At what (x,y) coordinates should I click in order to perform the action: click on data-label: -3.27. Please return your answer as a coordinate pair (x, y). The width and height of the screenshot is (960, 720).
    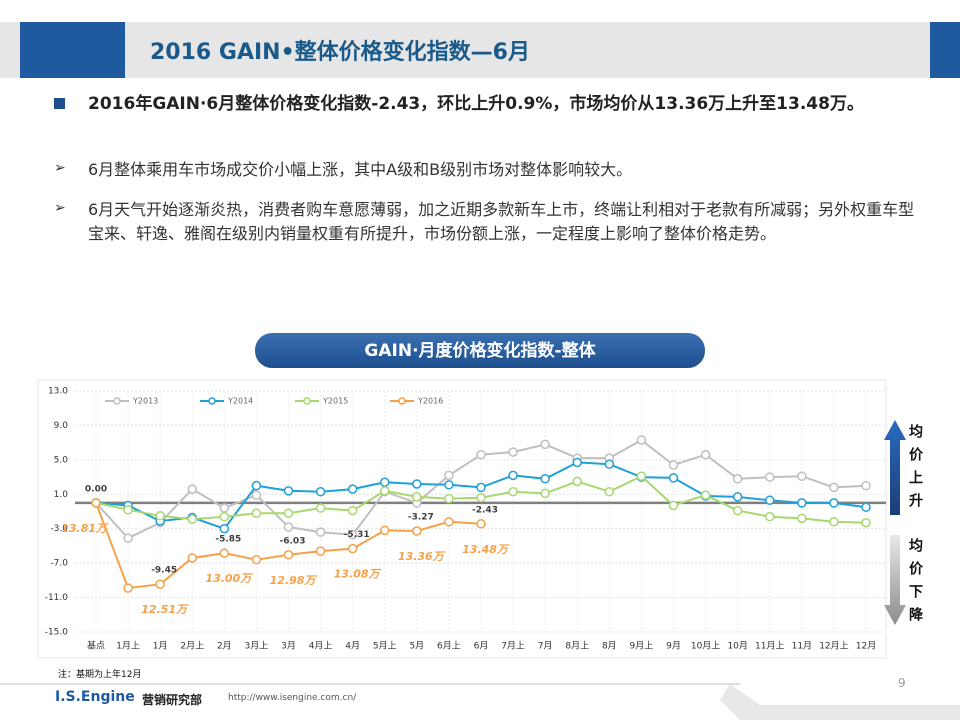
    Looking at the image, I should click on (421, 518).